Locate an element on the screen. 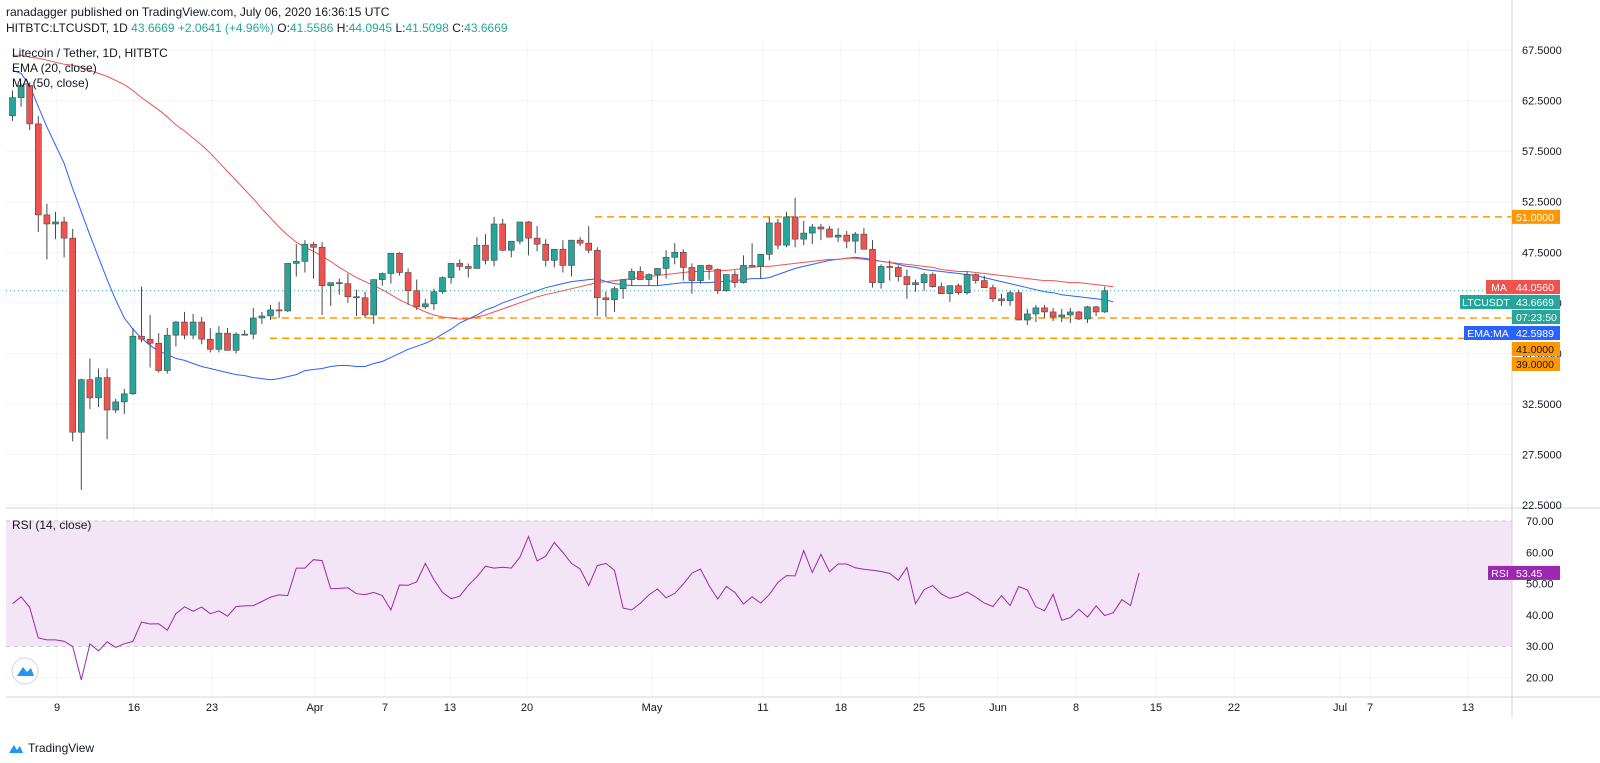 Image resolution: width=1600 pixels, height=763 pixels. price-tick-label: 27.5000 is located at coordinates (1542, 455).